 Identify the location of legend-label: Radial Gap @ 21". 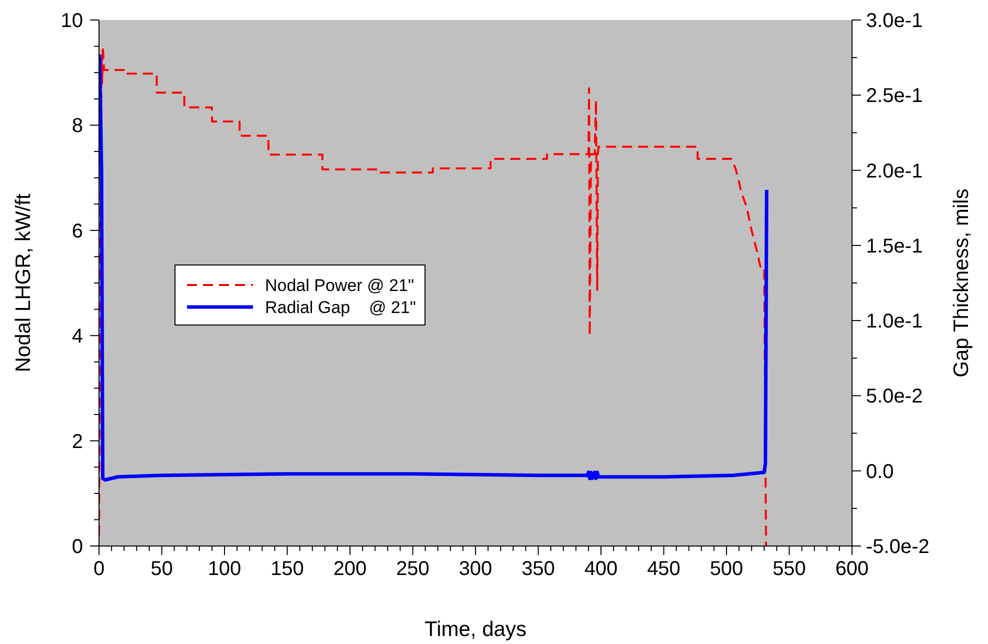
(340, 307).